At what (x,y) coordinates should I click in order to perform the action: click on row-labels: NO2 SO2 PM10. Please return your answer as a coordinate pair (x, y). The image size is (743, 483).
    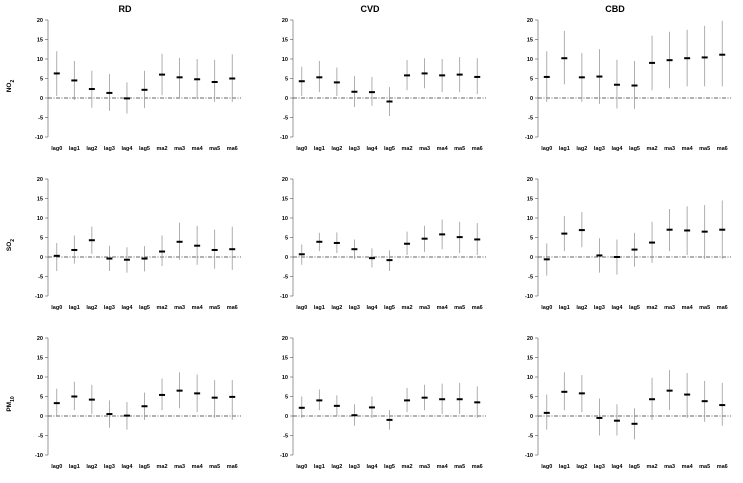
    Looking at the image, I should click on (11, 246).